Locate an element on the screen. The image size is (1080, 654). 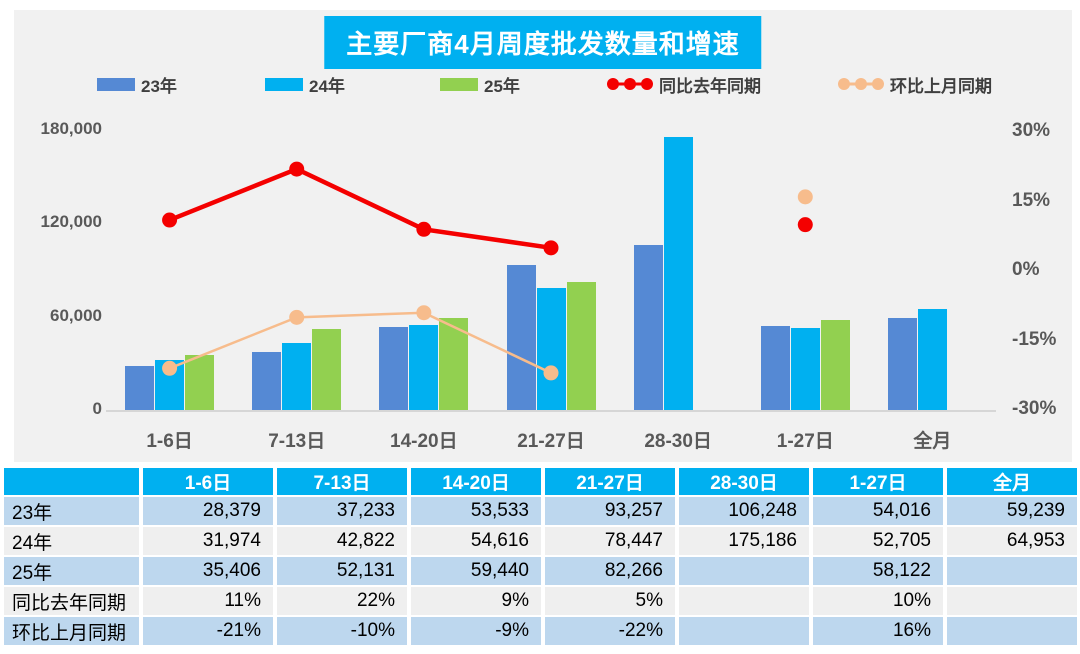
bar-23年-1-27日 is located at coordinates (775, 367).